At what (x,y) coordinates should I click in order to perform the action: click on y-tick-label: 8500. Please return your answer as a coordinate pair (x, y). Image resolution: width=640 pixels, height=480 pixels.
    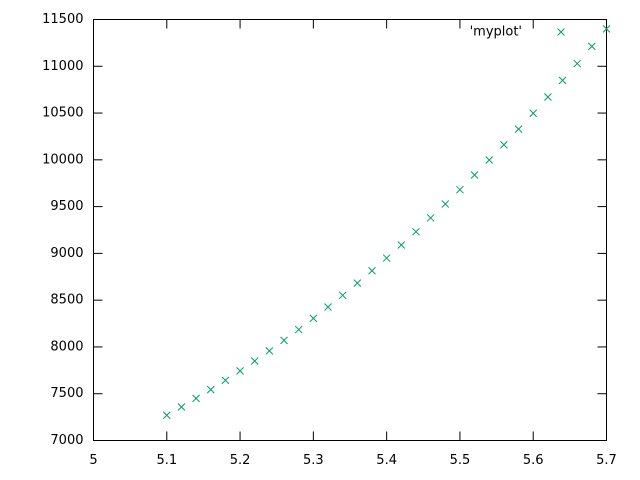
    Looking at the image, I should click on (66, 300).